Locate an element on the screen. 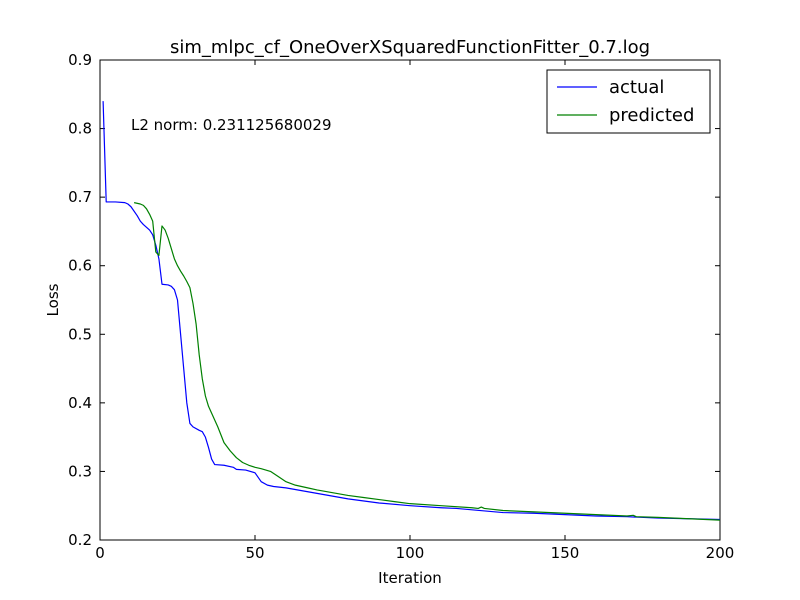  y-tick-label: 0.2 is located at coordinates (80, 540).